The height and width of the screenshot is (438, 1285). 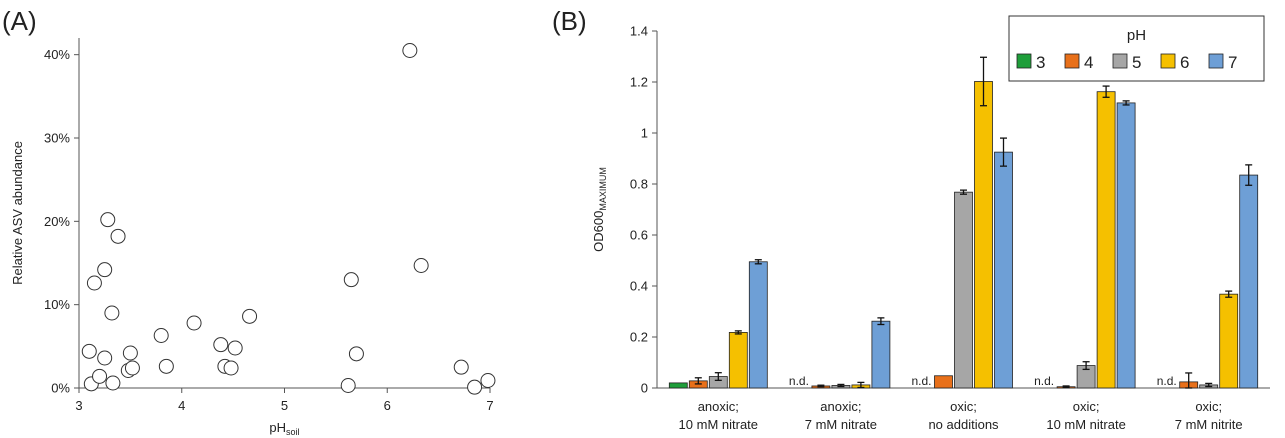 I want to click on legend-entry-label: 4, so click(x=1088, y=62).